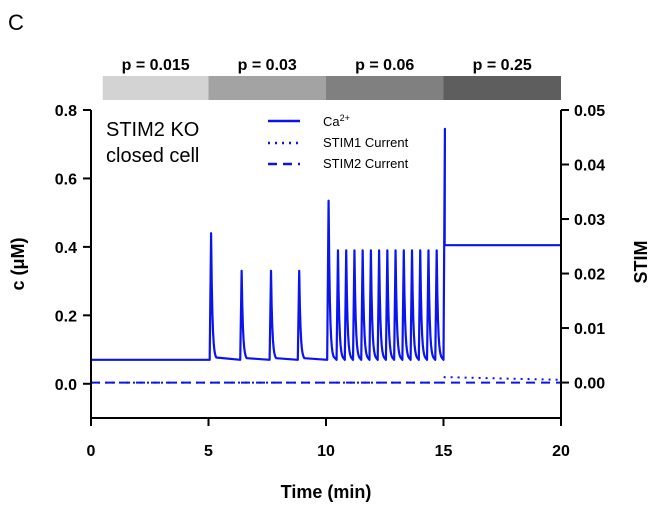 Image resolution: width=650 pixels, height=508 pixels. Describe the element at coordinates (561, 451) in the screenshot. I see `x-tick-label-4: 20` at that location.